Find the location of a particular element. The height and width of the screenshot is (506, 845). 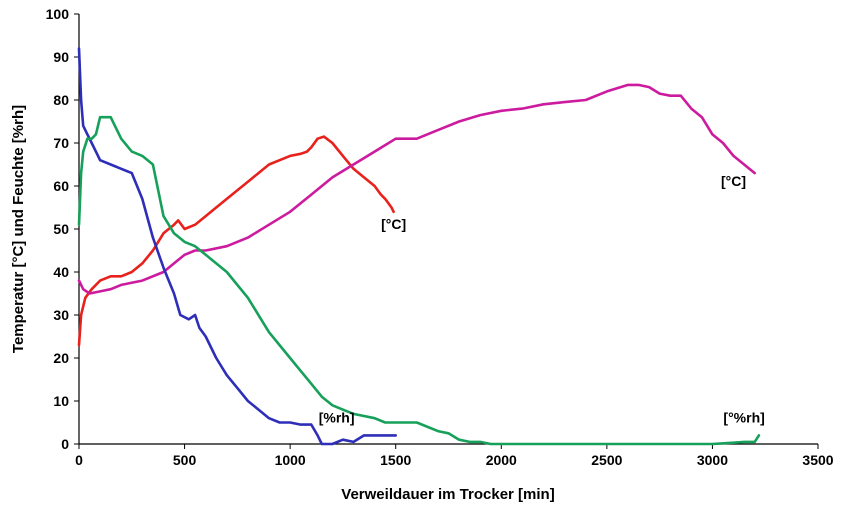

x-tick-label: 1500 is located at coordinates (395, 460).